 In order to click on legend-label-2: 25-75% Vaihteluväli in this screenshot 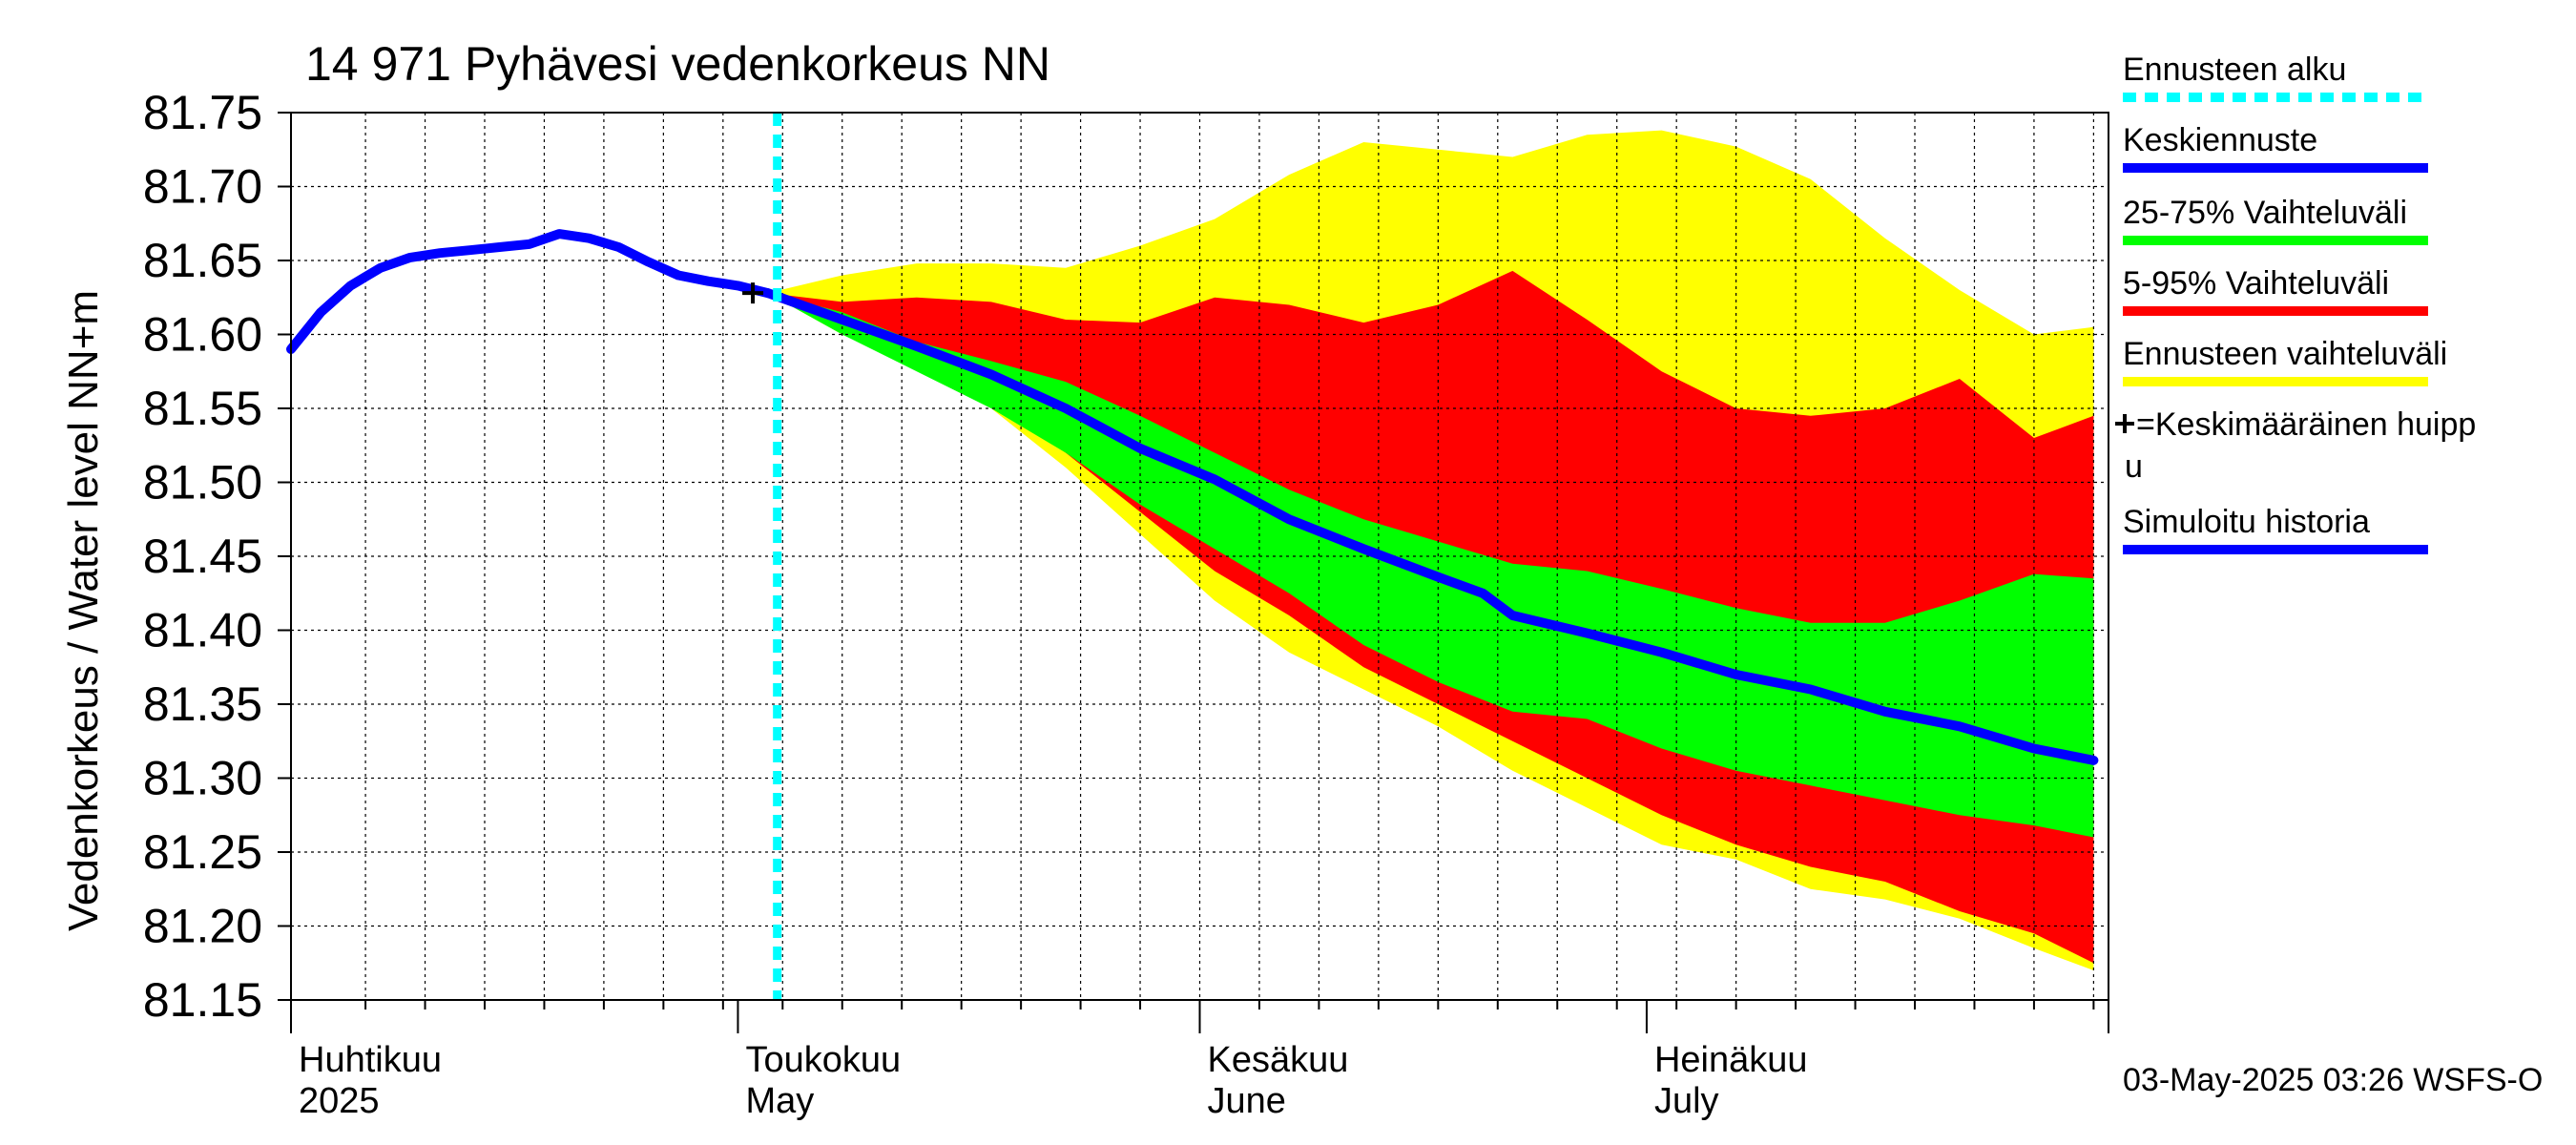, I will do `click(2265, 213)`.